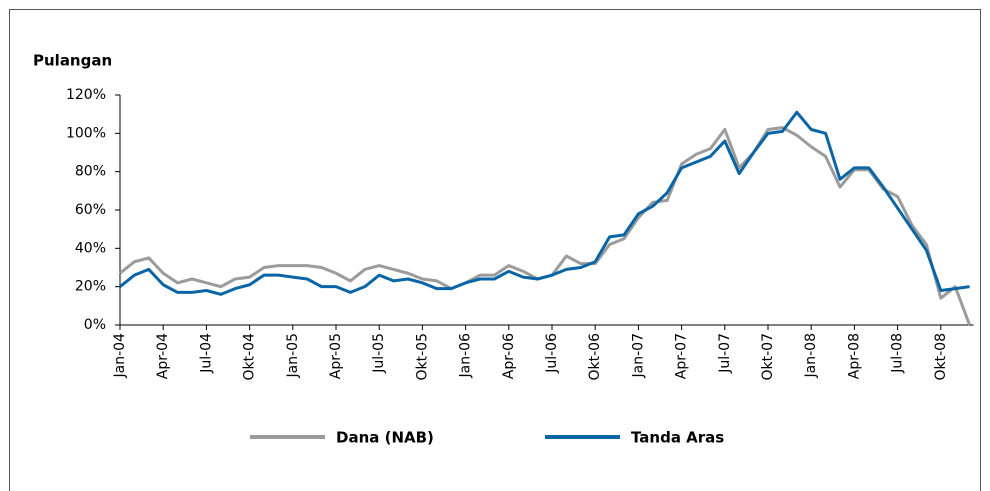  I want to click on x-tick-label: Jan-08, so click(811, 355).